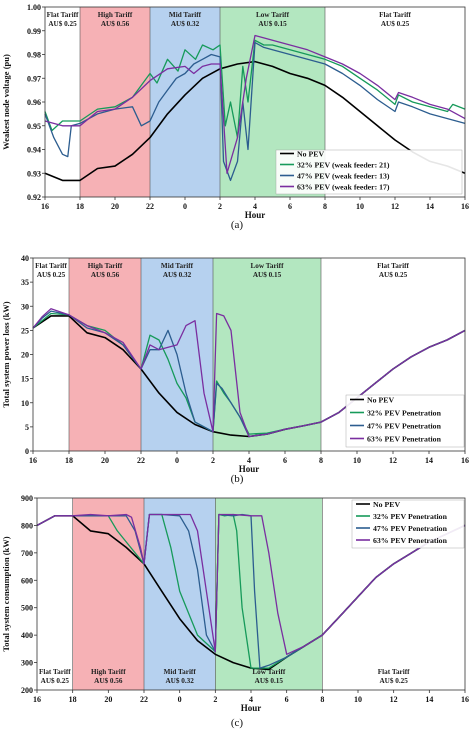  Describe the element at coordinates (25, 379) in the screenshot. I see `y-tick-label: 15` at that location.